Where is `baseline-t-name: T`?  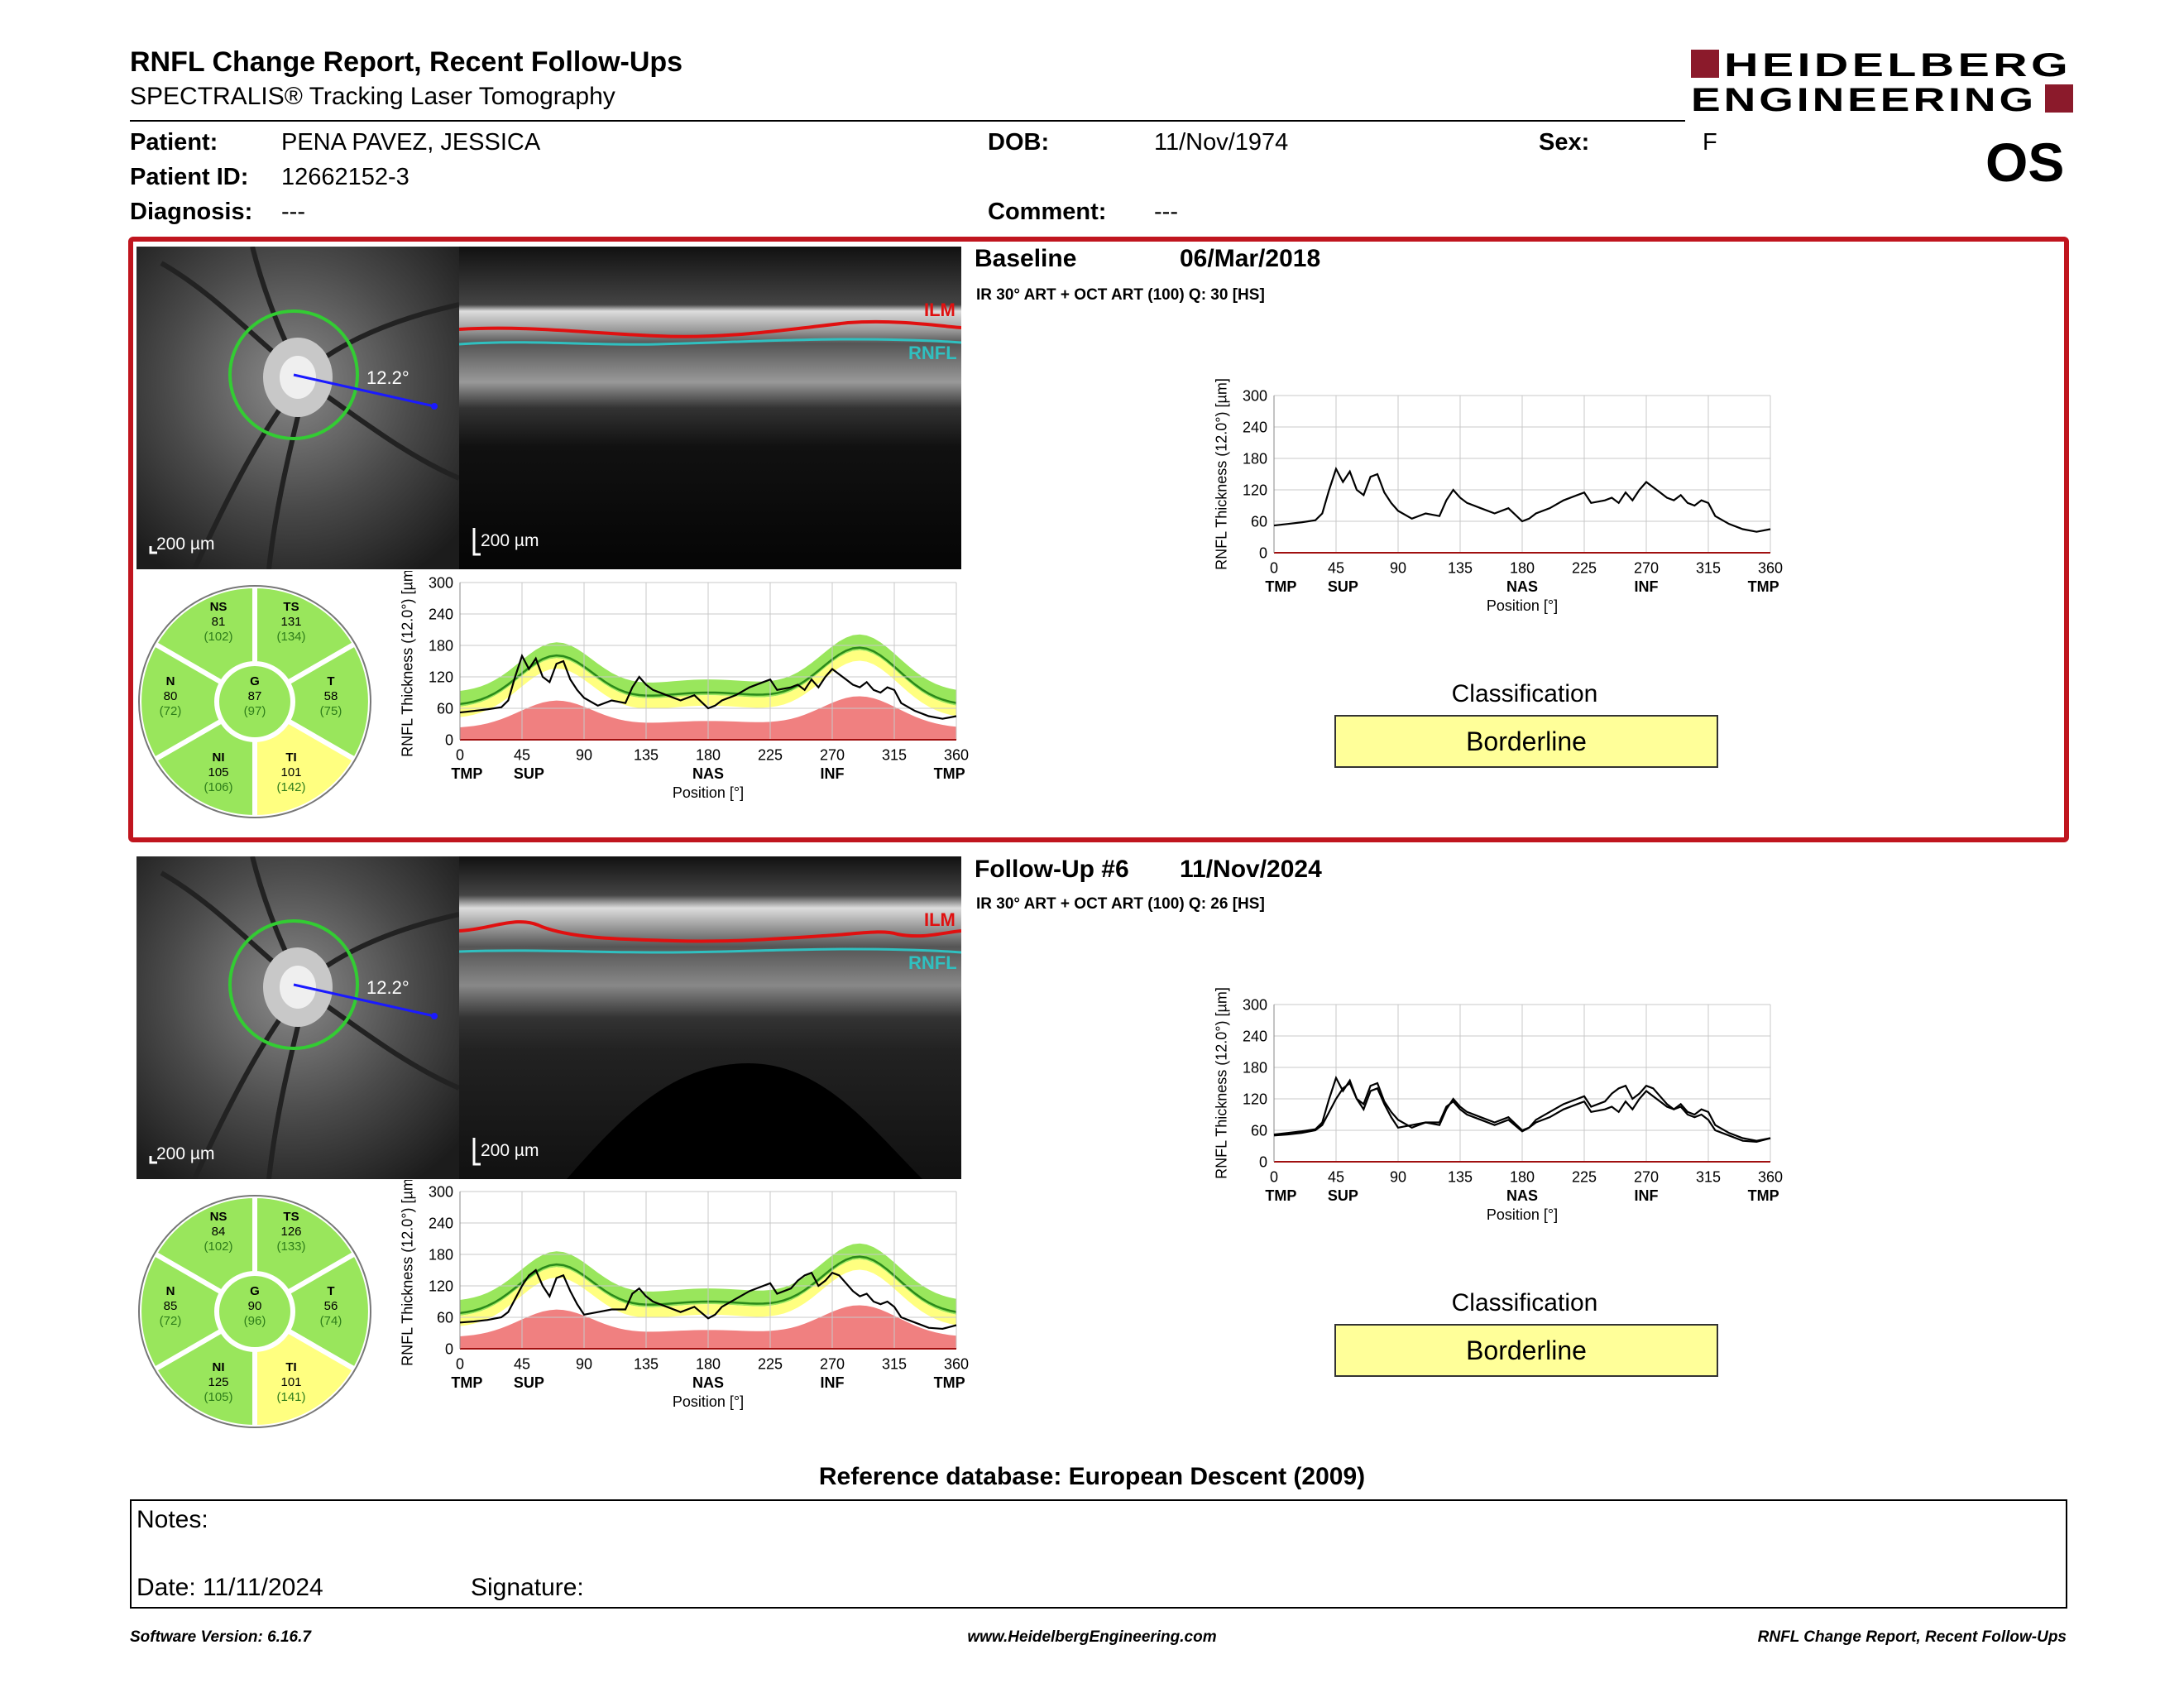 baseline-t-name: T is located at coordinates (330, 681).